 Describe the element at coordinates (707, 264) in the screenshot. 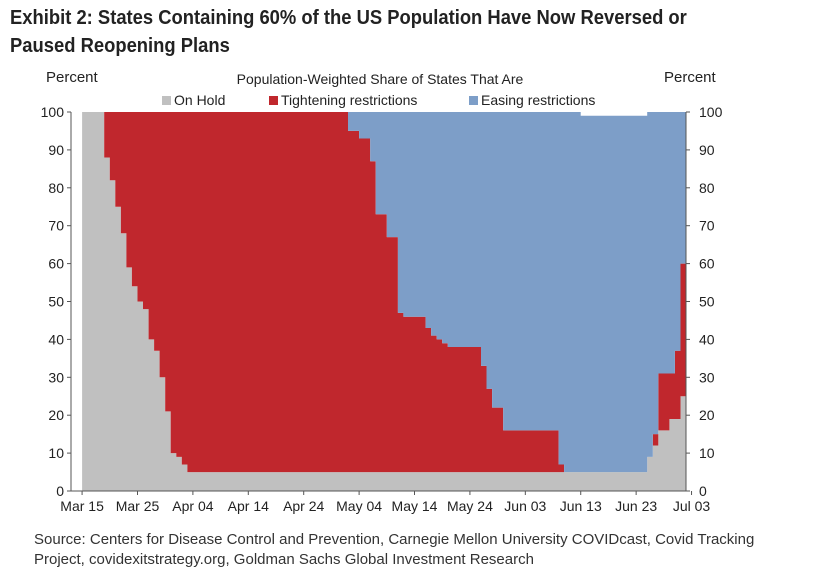

I see `y-tick-label-right: 60` at that location.